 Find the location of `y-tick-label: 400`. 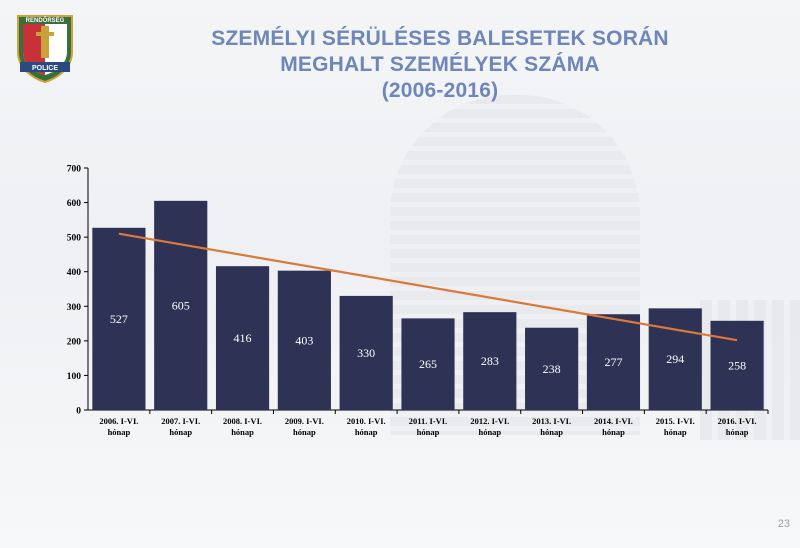

y-tick-label: 400 is located at coordinates (74, 273).